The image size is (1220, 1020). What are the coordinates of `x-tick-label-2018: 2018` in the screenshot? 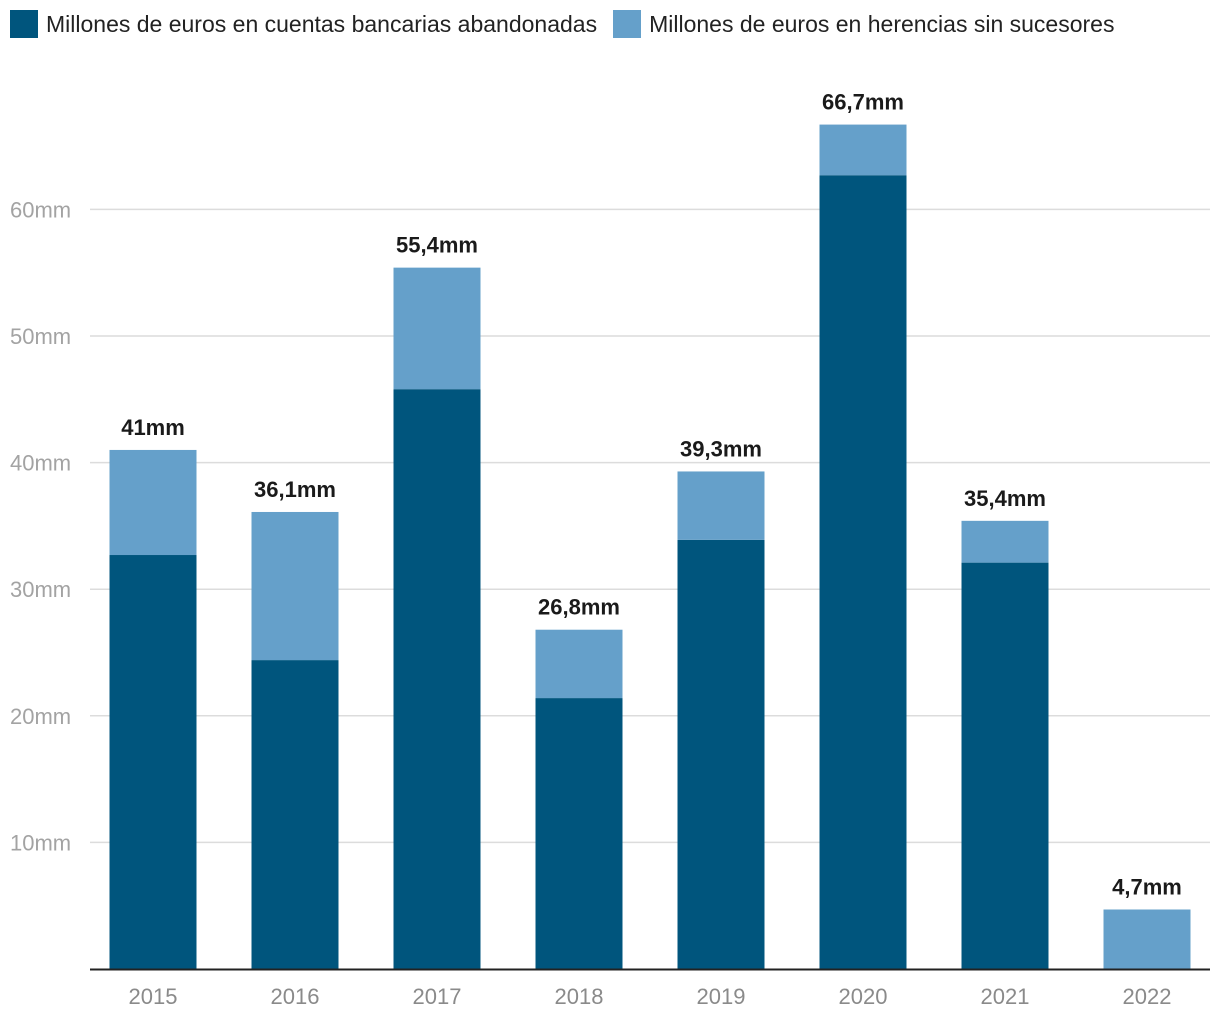 It's located at (579, 996).